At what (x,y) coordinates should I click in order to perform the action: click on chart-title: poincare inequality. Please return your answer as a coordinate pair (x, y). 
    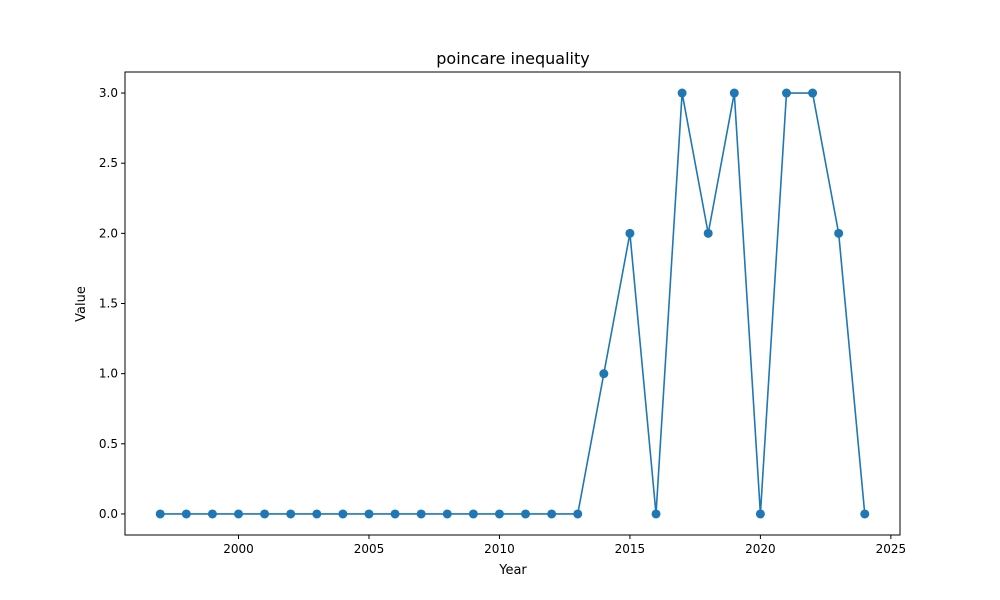
    Looking at the image, I should click on (512, 58).